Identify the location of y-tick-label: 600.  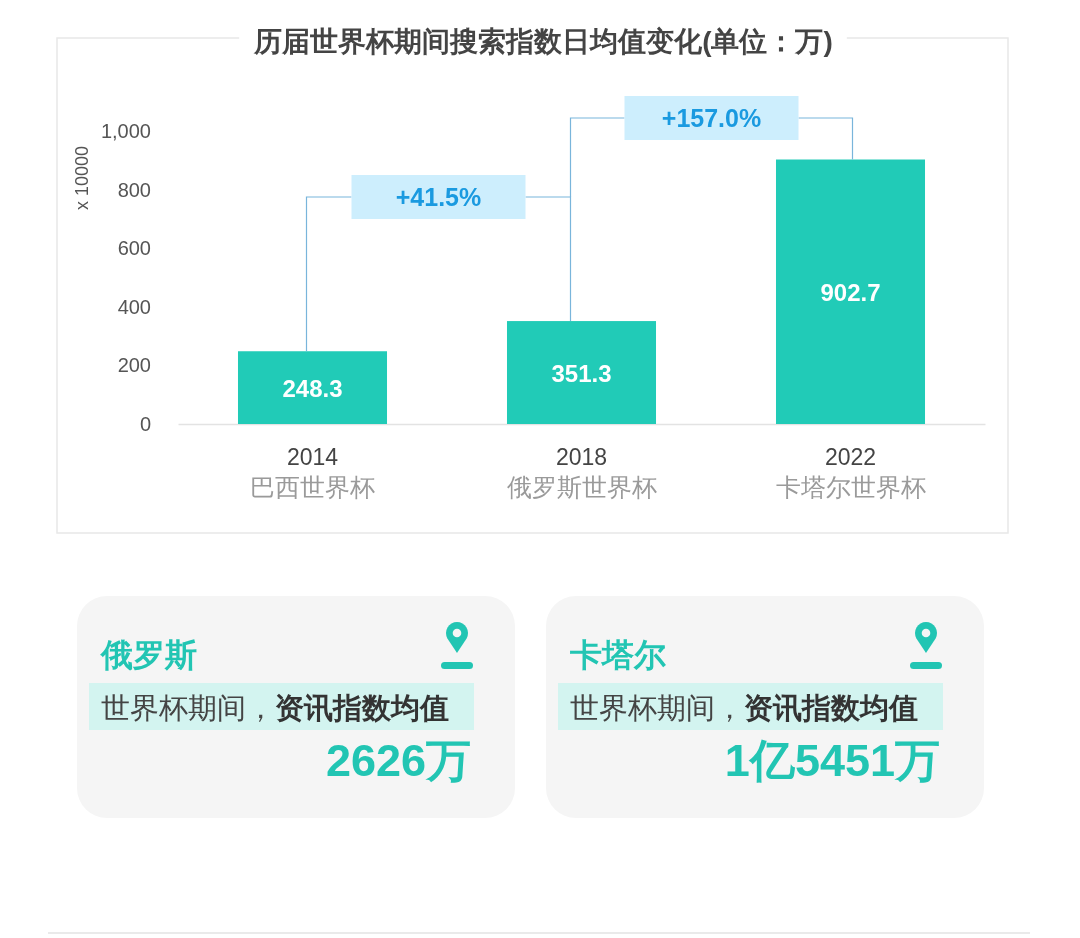
(134, 248).